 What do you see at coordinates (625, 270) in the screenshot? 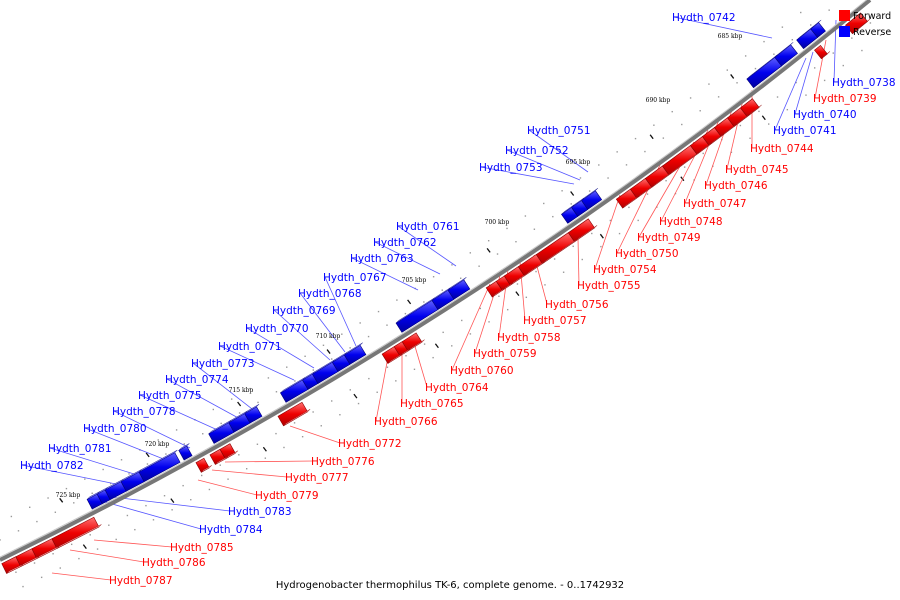
I see `gene-label-hydth-0754: Hydth_0754` at bounding box center [625, 270].